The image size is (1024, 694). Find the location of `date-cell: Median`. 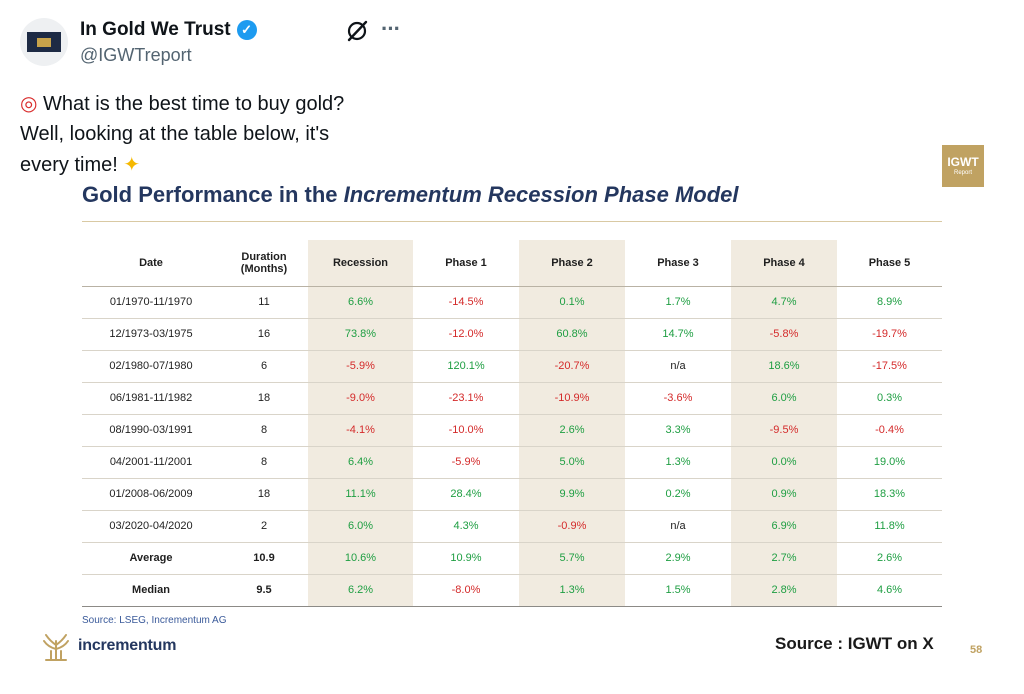

date-cell: Median is located at coordinates (151, 590).